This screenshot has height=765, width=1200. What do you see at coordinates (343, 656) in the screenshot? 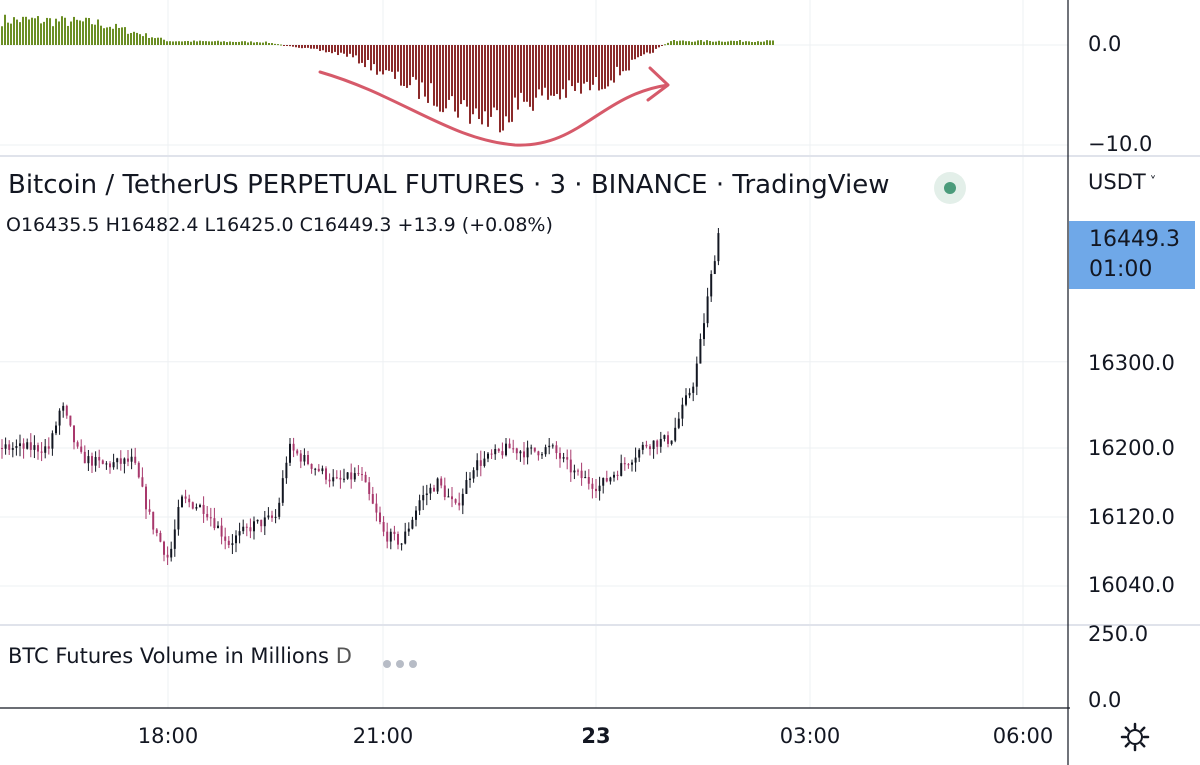
I see `volume-timeframe: D` at bounding box center [343, 656].